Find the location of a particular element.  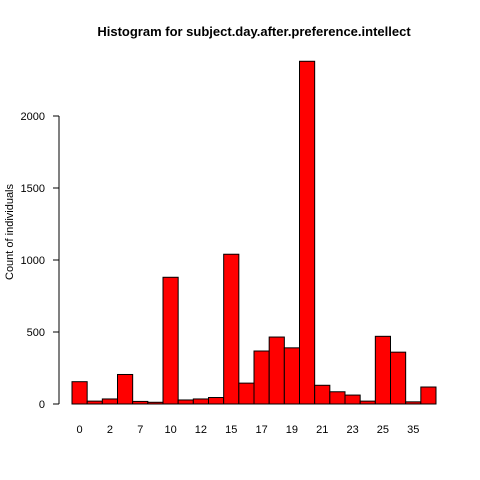

x-tick-label: 7 is located at coordinates (140, 430).